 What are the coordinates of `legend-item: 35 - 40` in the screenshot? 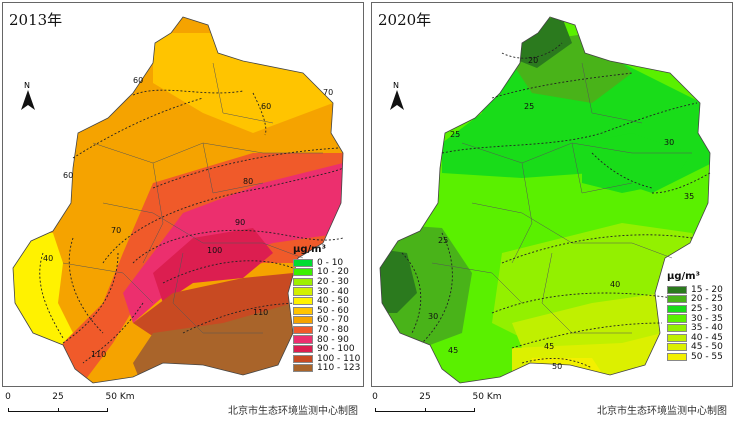 It's located at (695, 328).